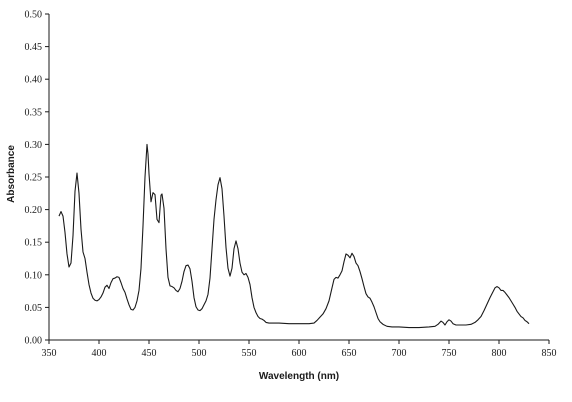 The height and width of the screenshot is (402, 572). Describe the element at coordinates (34, 178) in the screenshot. I see `y-tick-label: 0.25` at that location.